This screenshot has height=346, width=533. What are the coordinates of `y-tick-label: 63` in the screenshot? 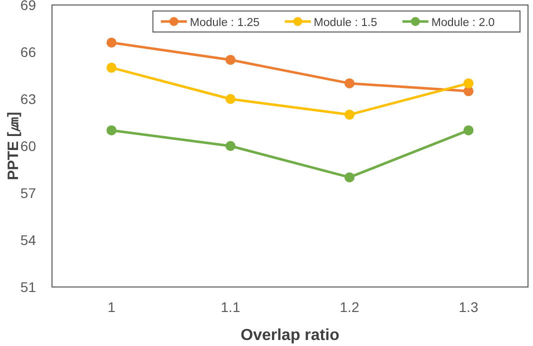 It's located at (28, 99).